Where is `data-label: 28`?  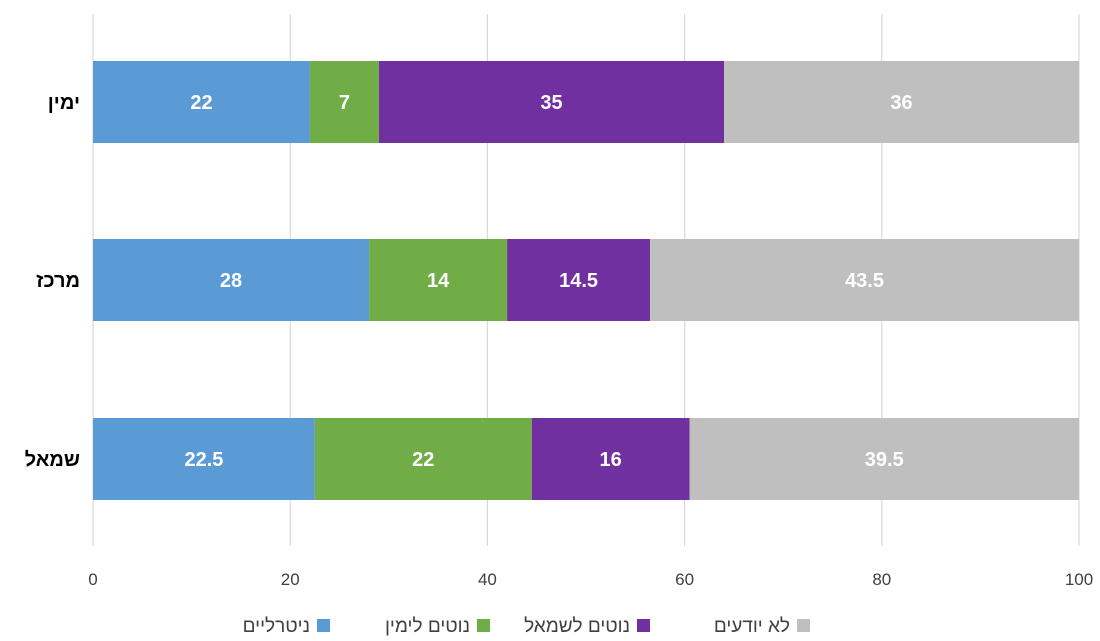
data-label: 28 is located at coordinates (231, 281).